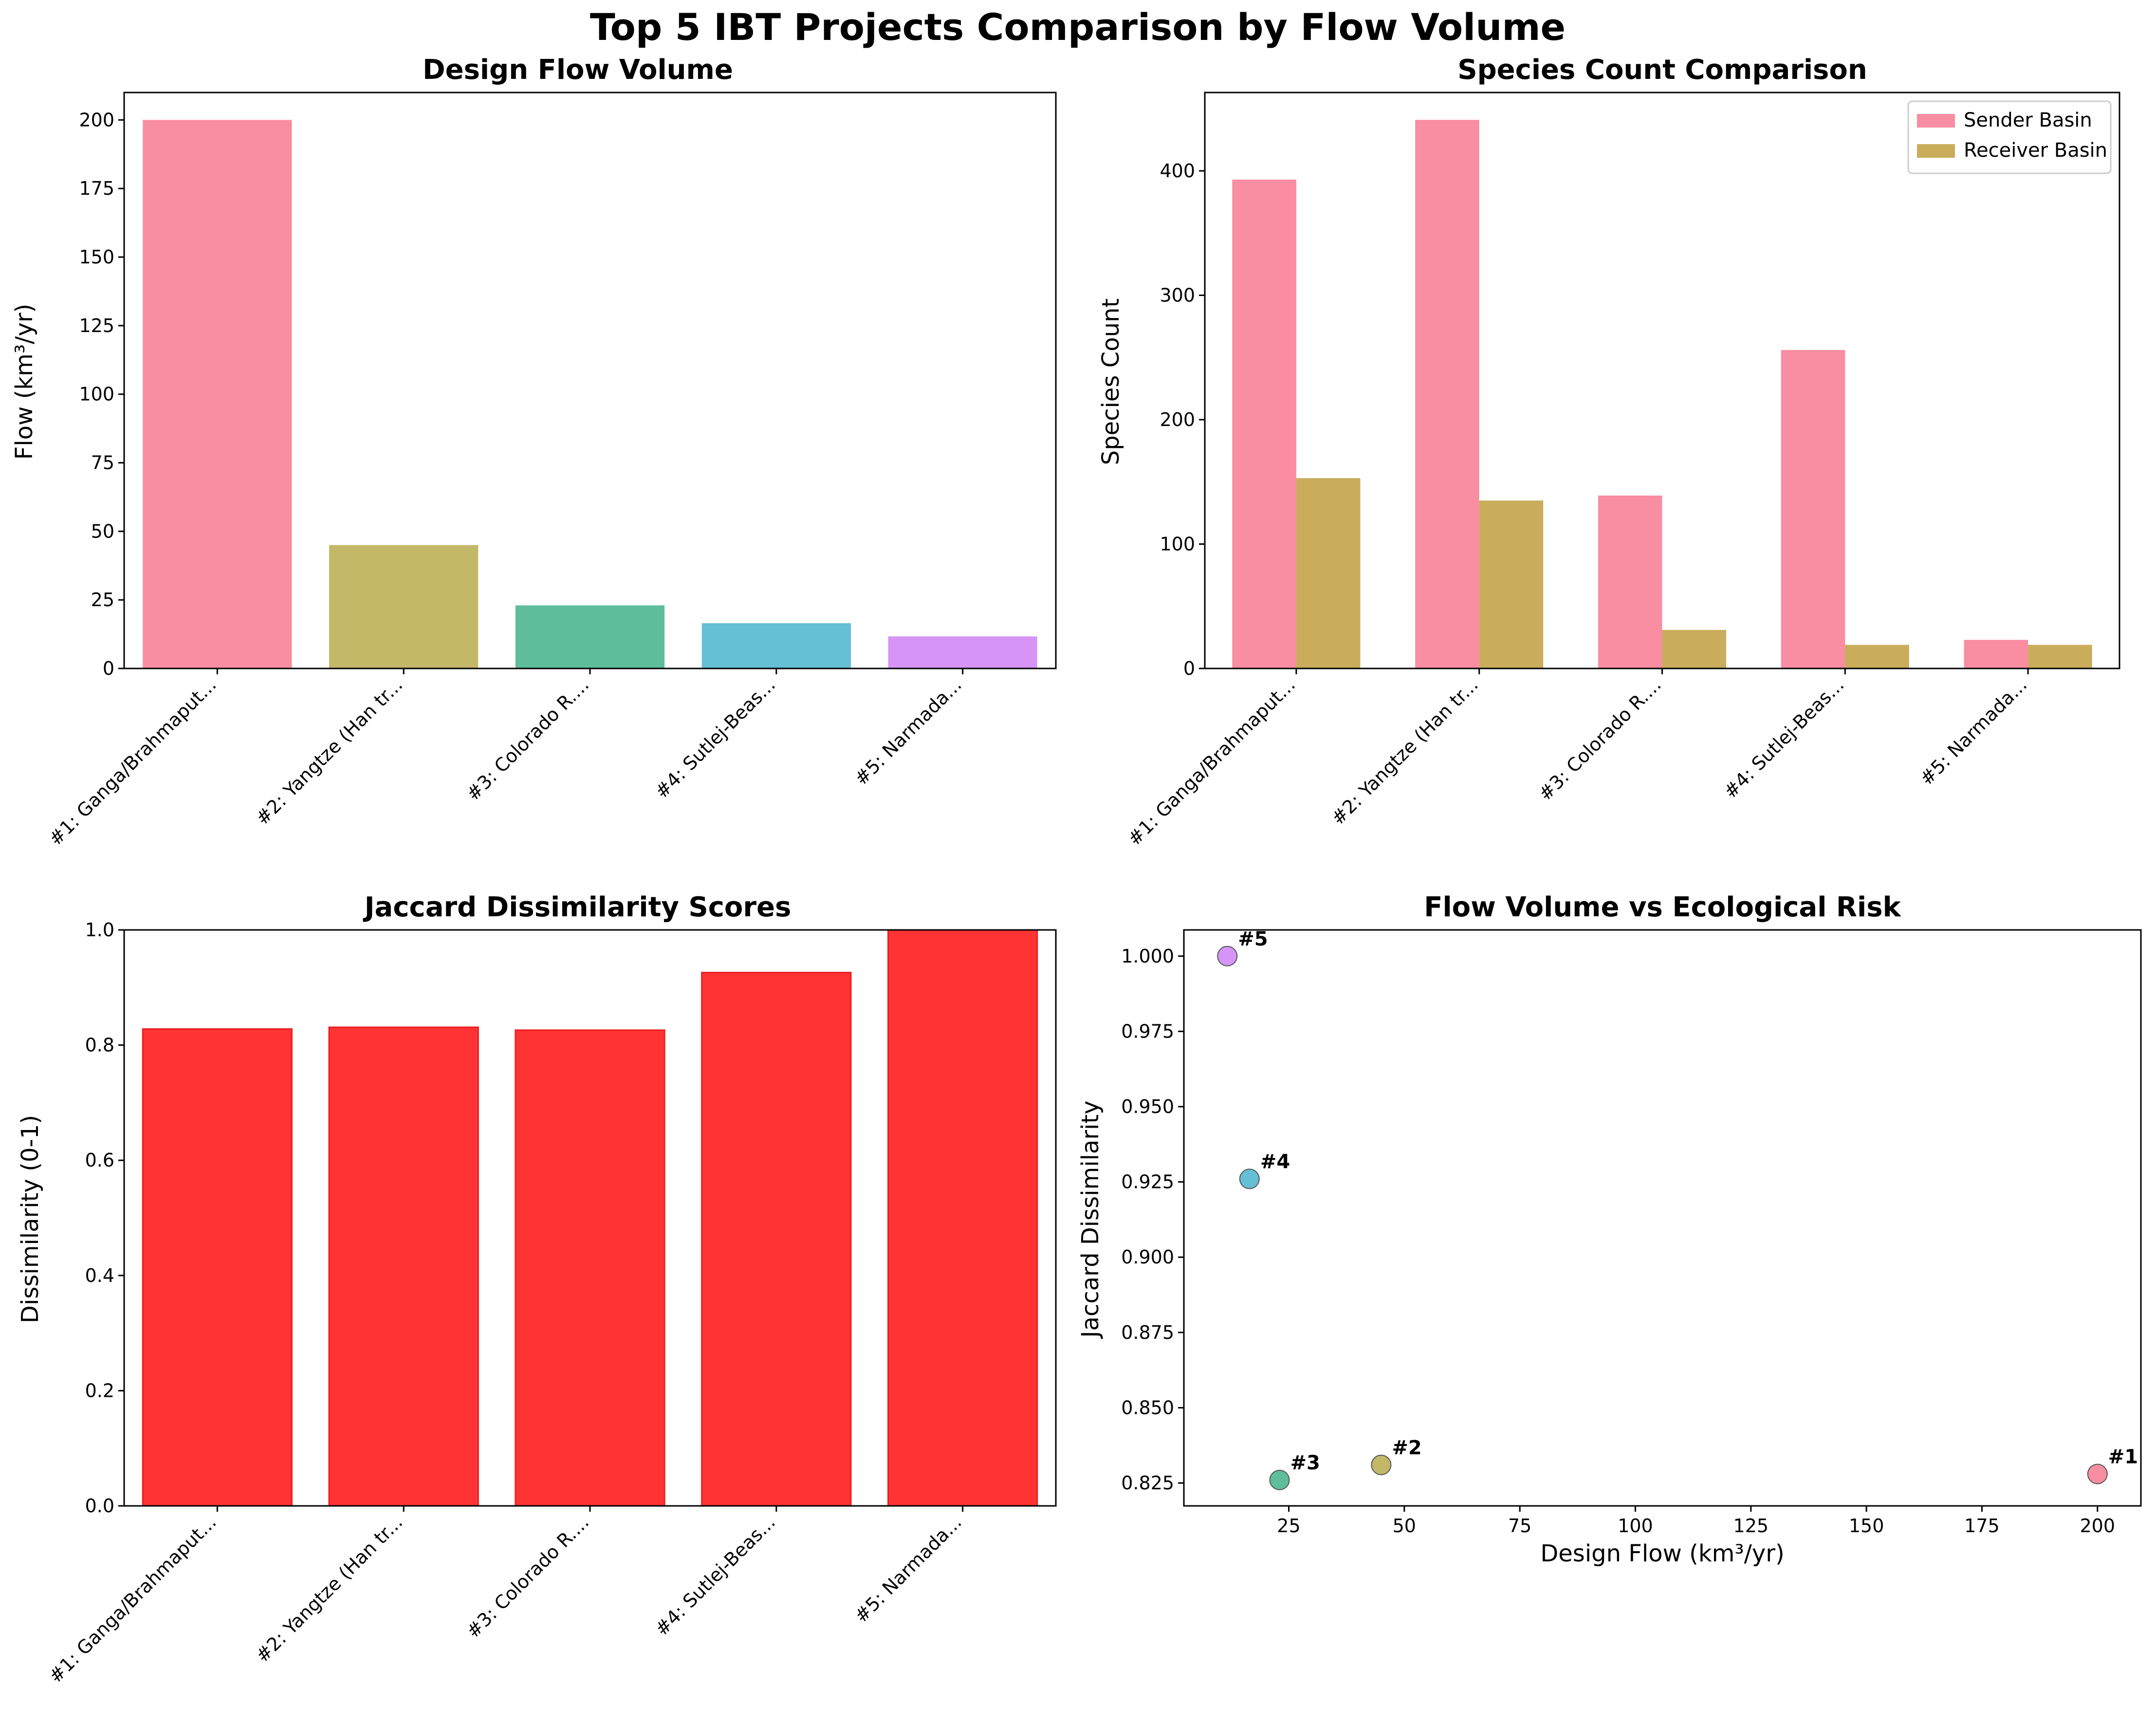  I want to click on y-tick-label: 0.875, so click(1147, 1332).